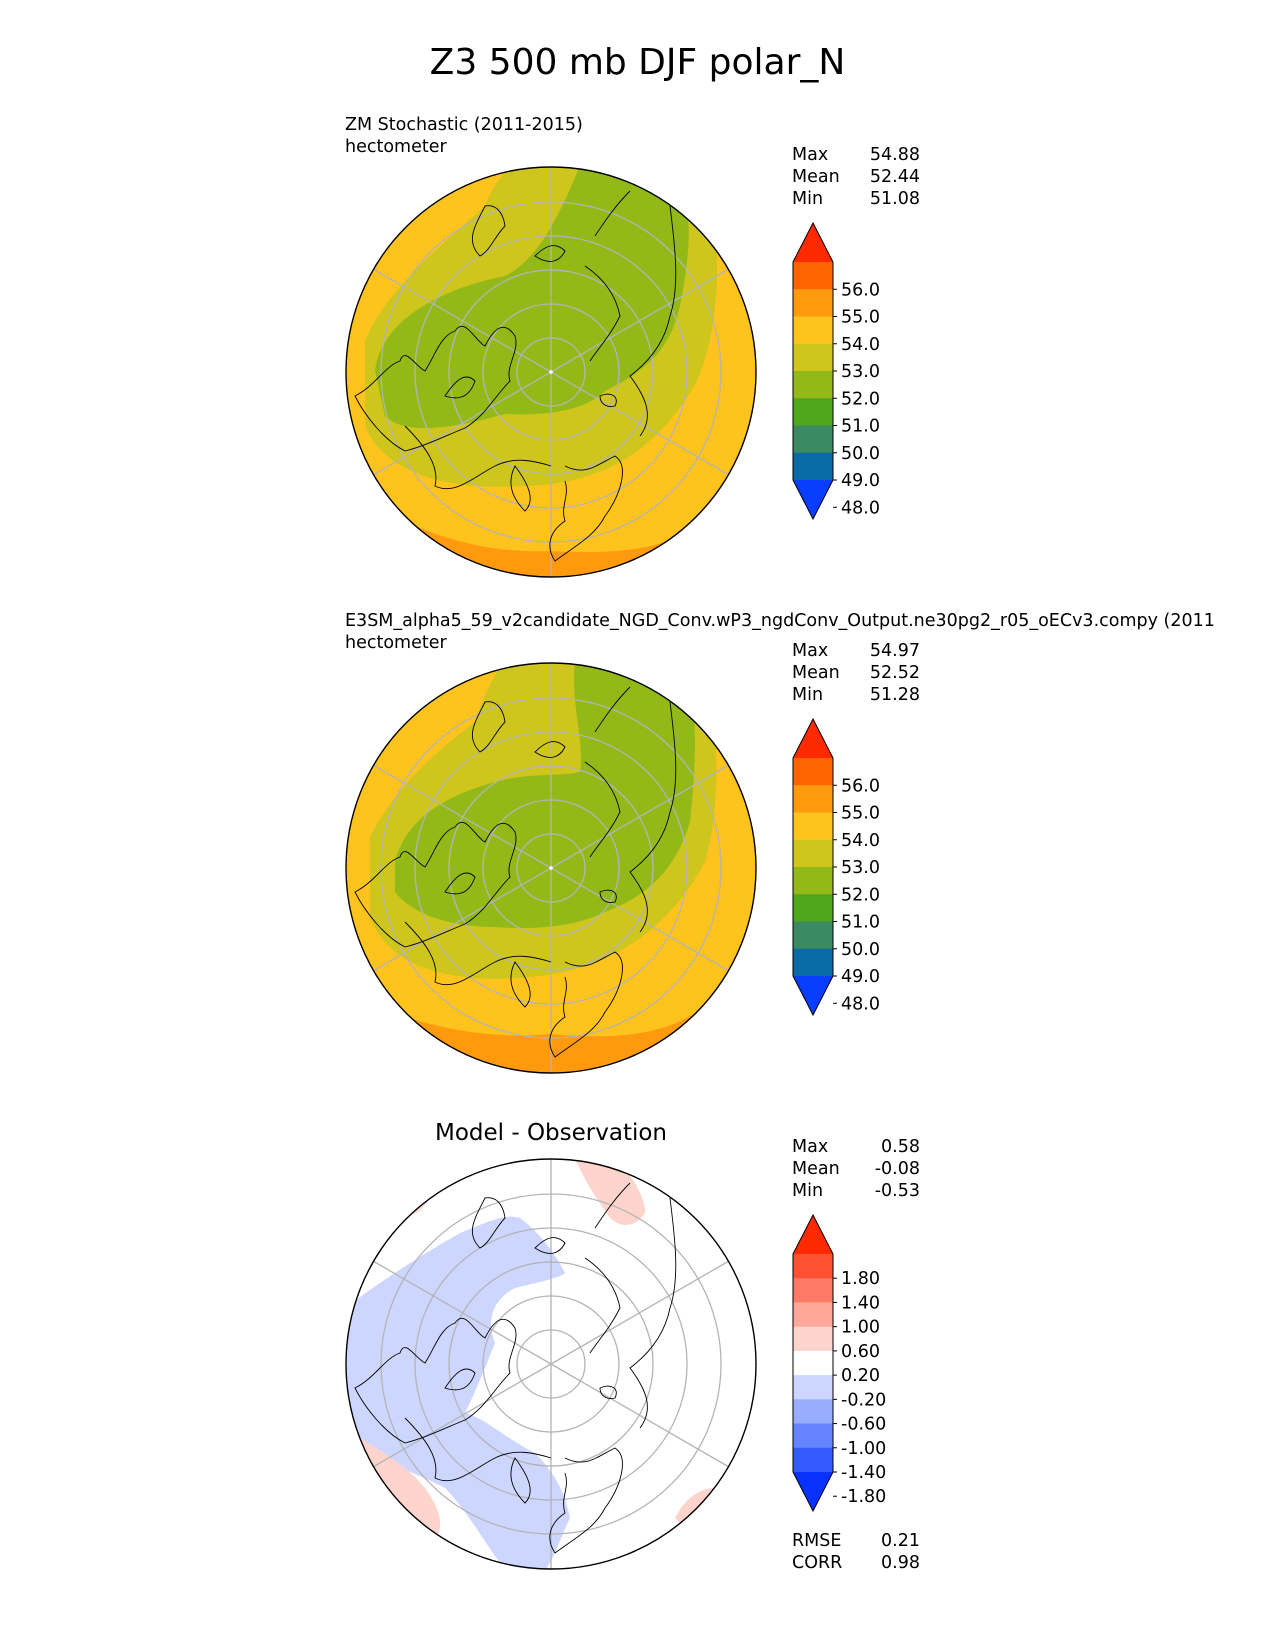 The width and height of the screenshot is (1275, 1650). Describe the element at coordinates (860, 1352) in the screenshot. I see `colorbar-tick-label: 0.60` at that location.